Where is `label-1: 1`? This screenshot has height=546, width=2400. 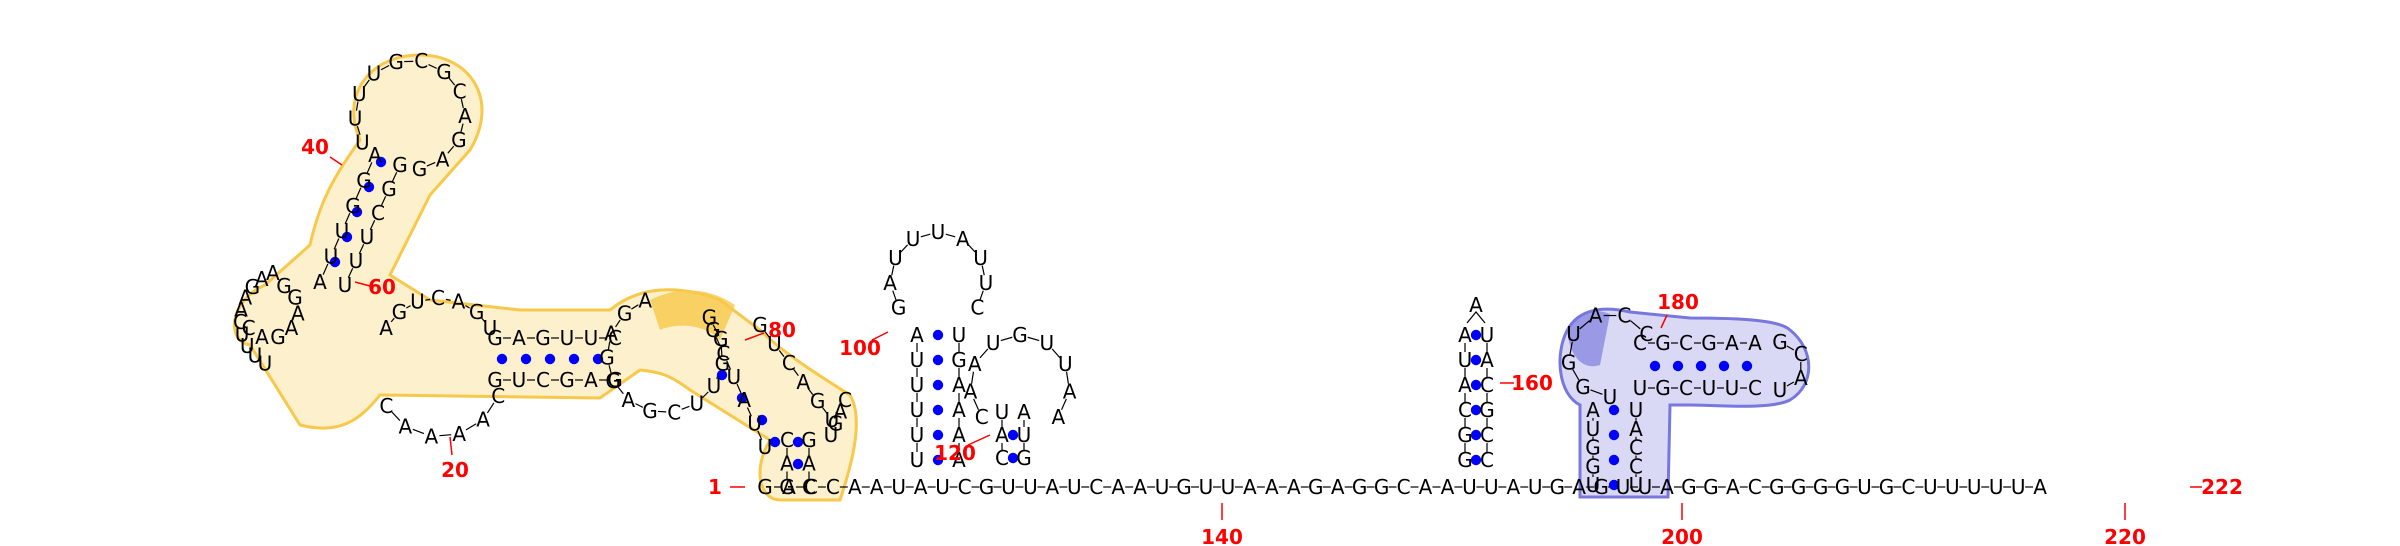
label-1: 1 is located at coordinates (715, 487).